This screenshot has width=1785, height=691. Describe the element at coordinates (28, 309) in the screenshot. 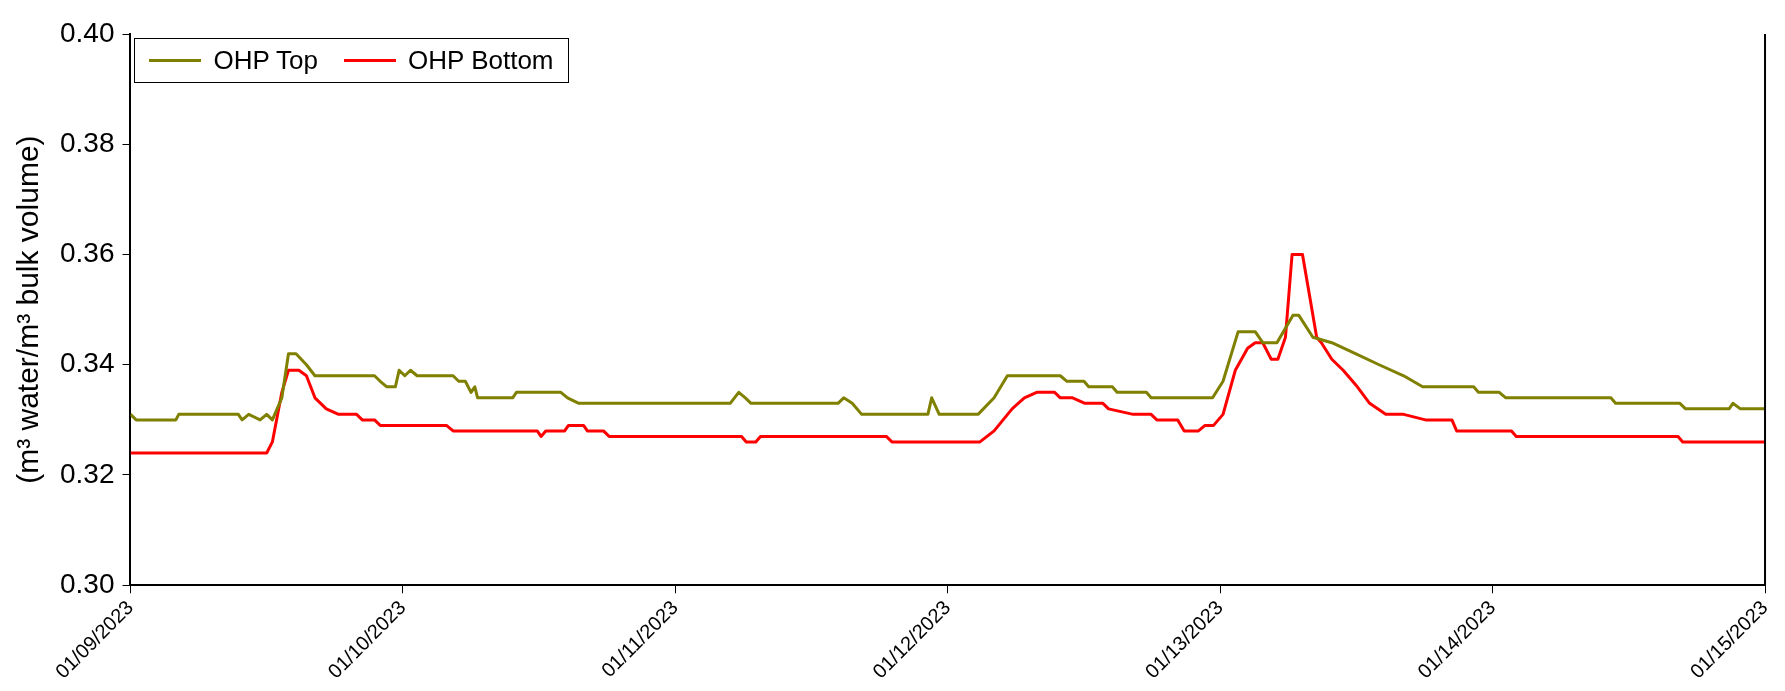

I see `y-axis-title: (m³ water/m³ bulk volume)` at that location.